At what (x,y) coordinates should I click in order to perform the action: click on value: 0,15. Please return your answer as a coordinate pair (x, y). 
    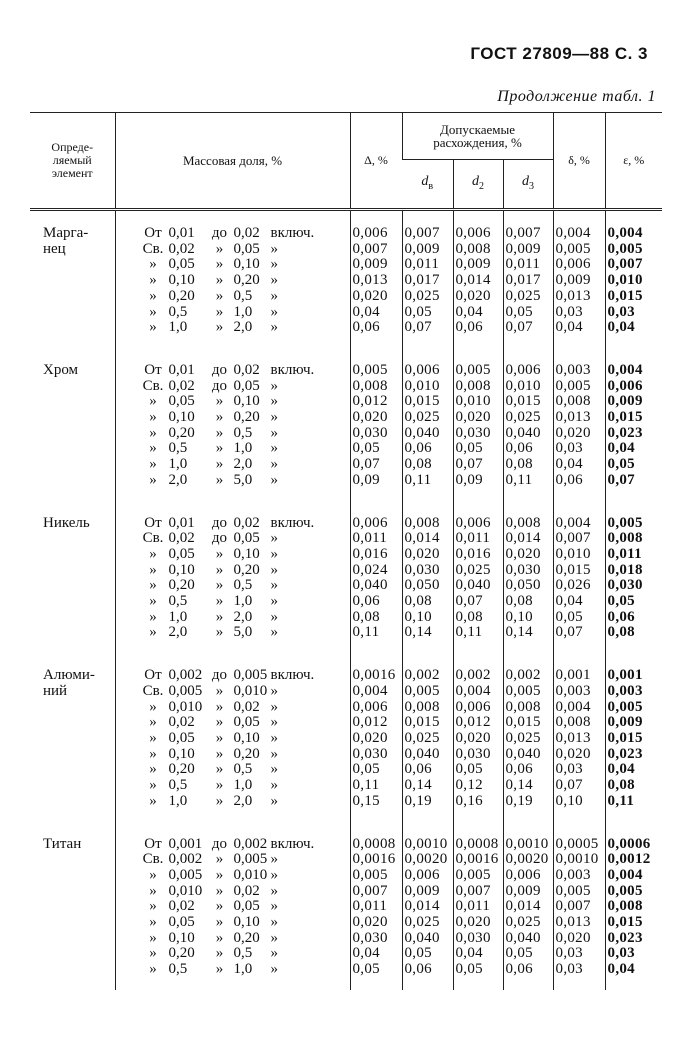
    Looking at the image, I should click on (366, 800).